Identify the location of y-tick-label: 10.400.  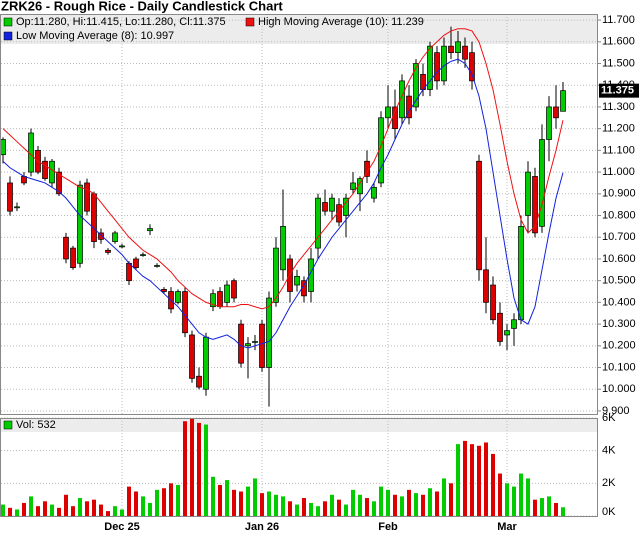
(619, 302).